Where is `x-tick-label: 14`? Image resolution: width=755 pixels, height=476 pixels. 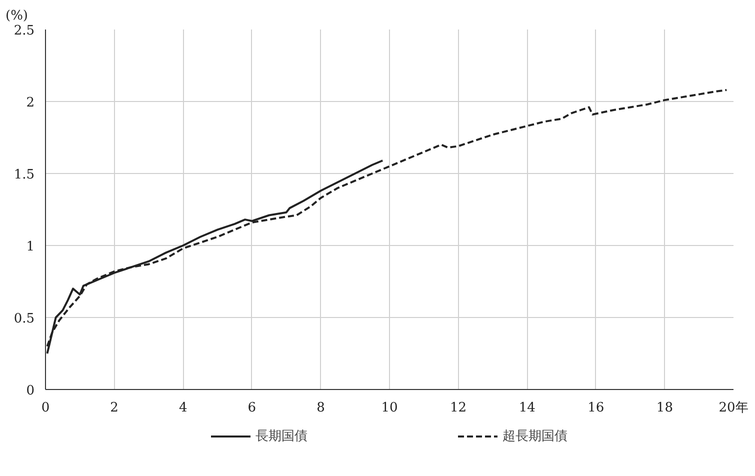 x-tick-label: 14 is located at coordinates (527, 408).